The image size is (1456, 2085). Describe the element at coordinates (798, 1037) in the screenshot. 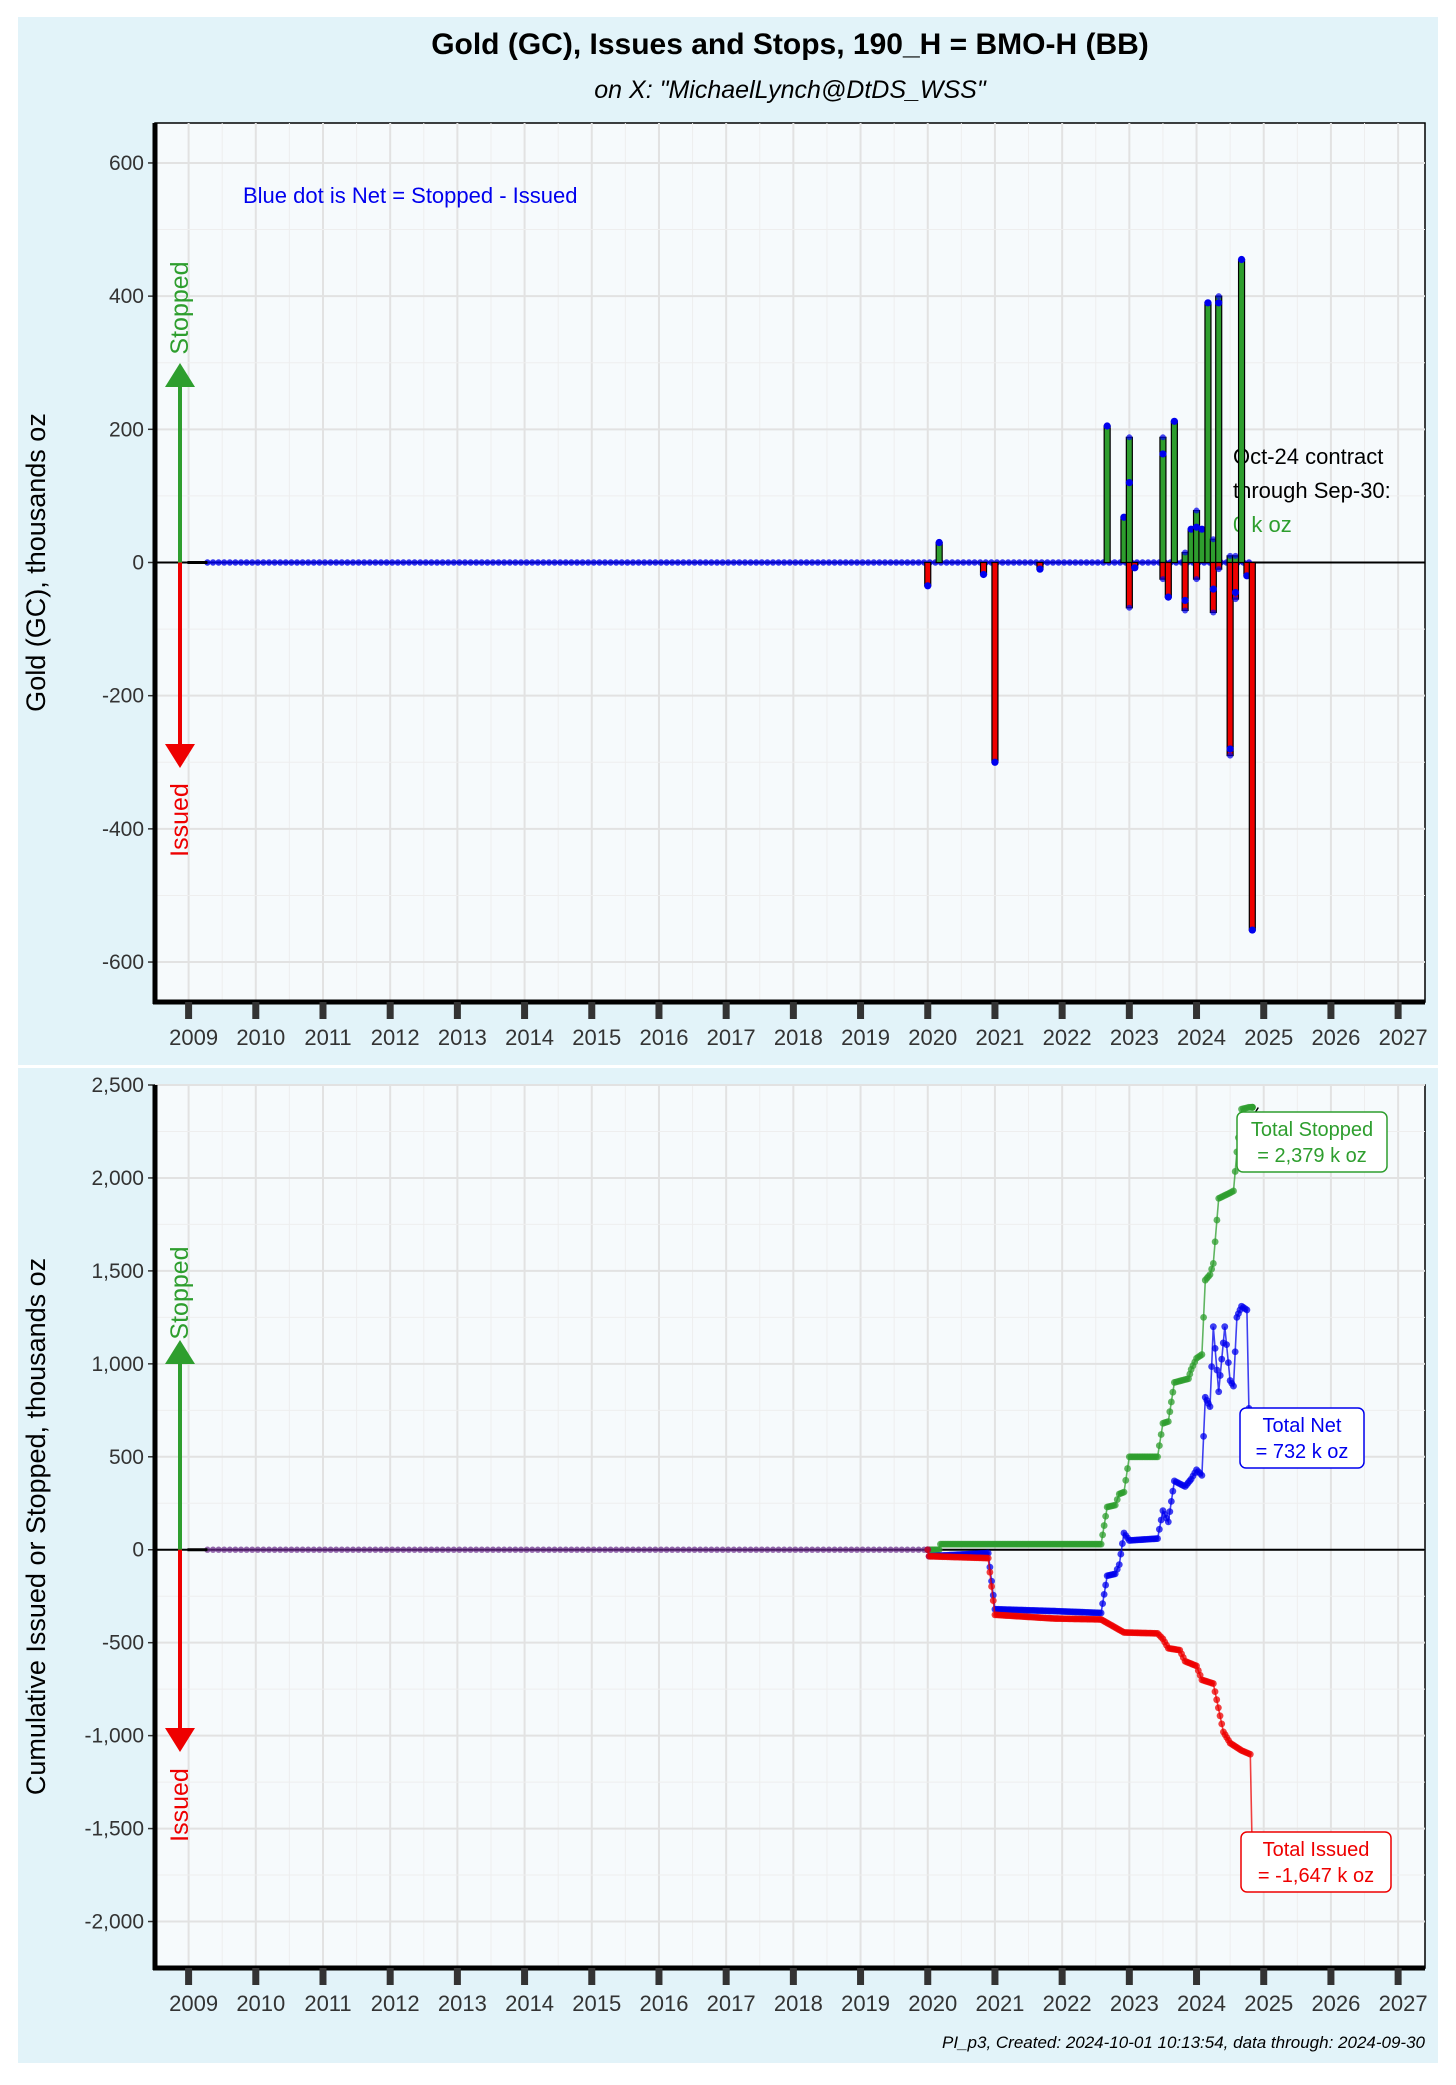

I see `x-tick-label: 2018` at that location.